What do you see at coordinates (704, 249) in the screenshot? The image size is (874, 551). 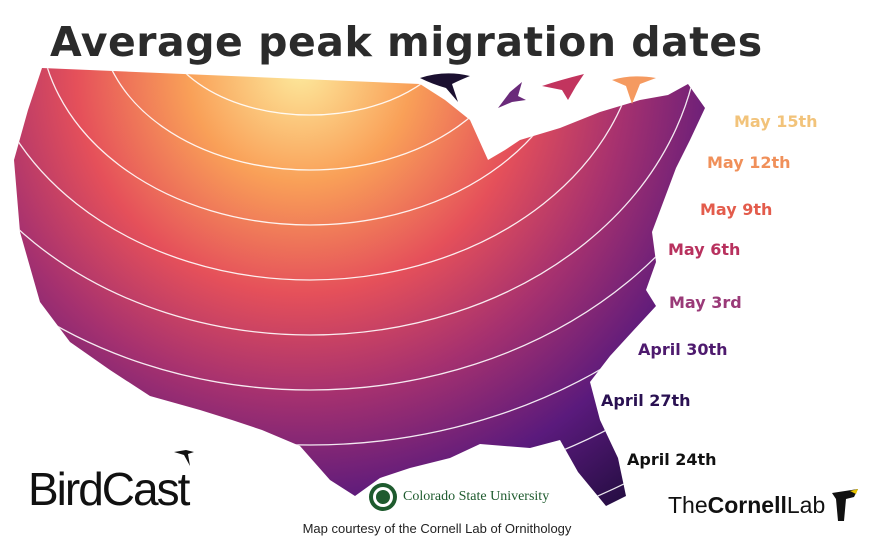 I see `legend-label: May 6th` at bounding box center [704, 249].